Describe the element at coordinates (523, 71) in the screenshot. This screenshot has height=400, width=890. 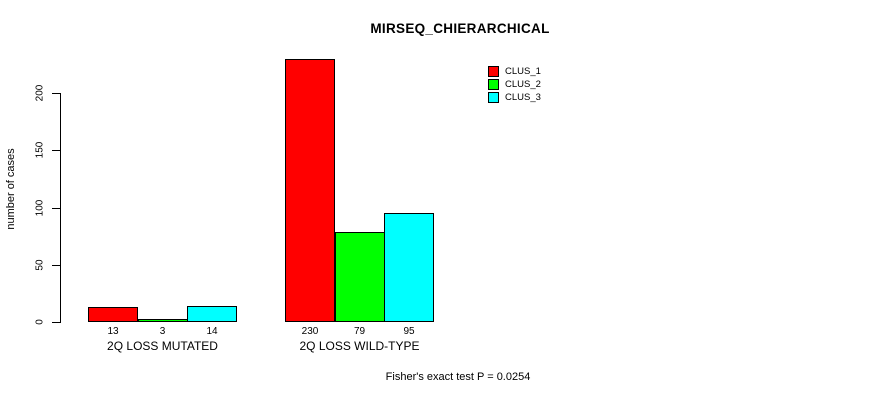
I see `legend-label: CLUS_1` at that location.